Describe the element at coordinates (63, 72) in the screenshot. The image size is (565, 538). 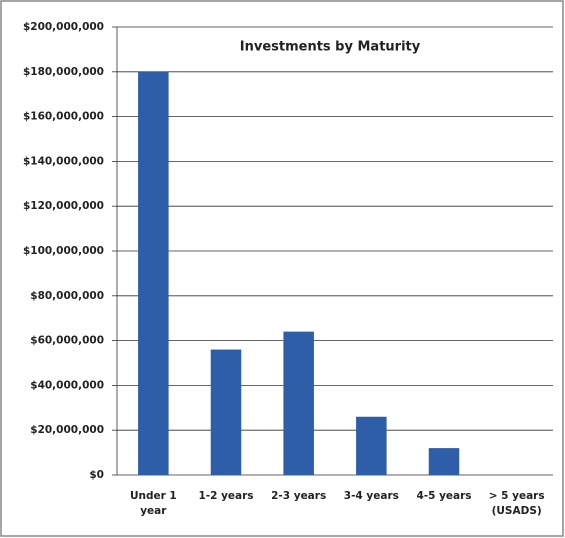
I see `y-tick-label: $180,000,000` at that location.